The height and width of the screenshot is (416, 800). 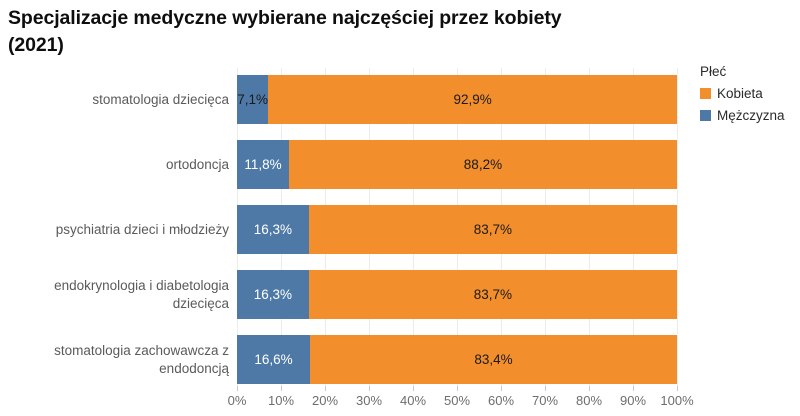 I want to click on category-label: stomatologia zachowawcza z endodoncją, so click(x=141, y=359).